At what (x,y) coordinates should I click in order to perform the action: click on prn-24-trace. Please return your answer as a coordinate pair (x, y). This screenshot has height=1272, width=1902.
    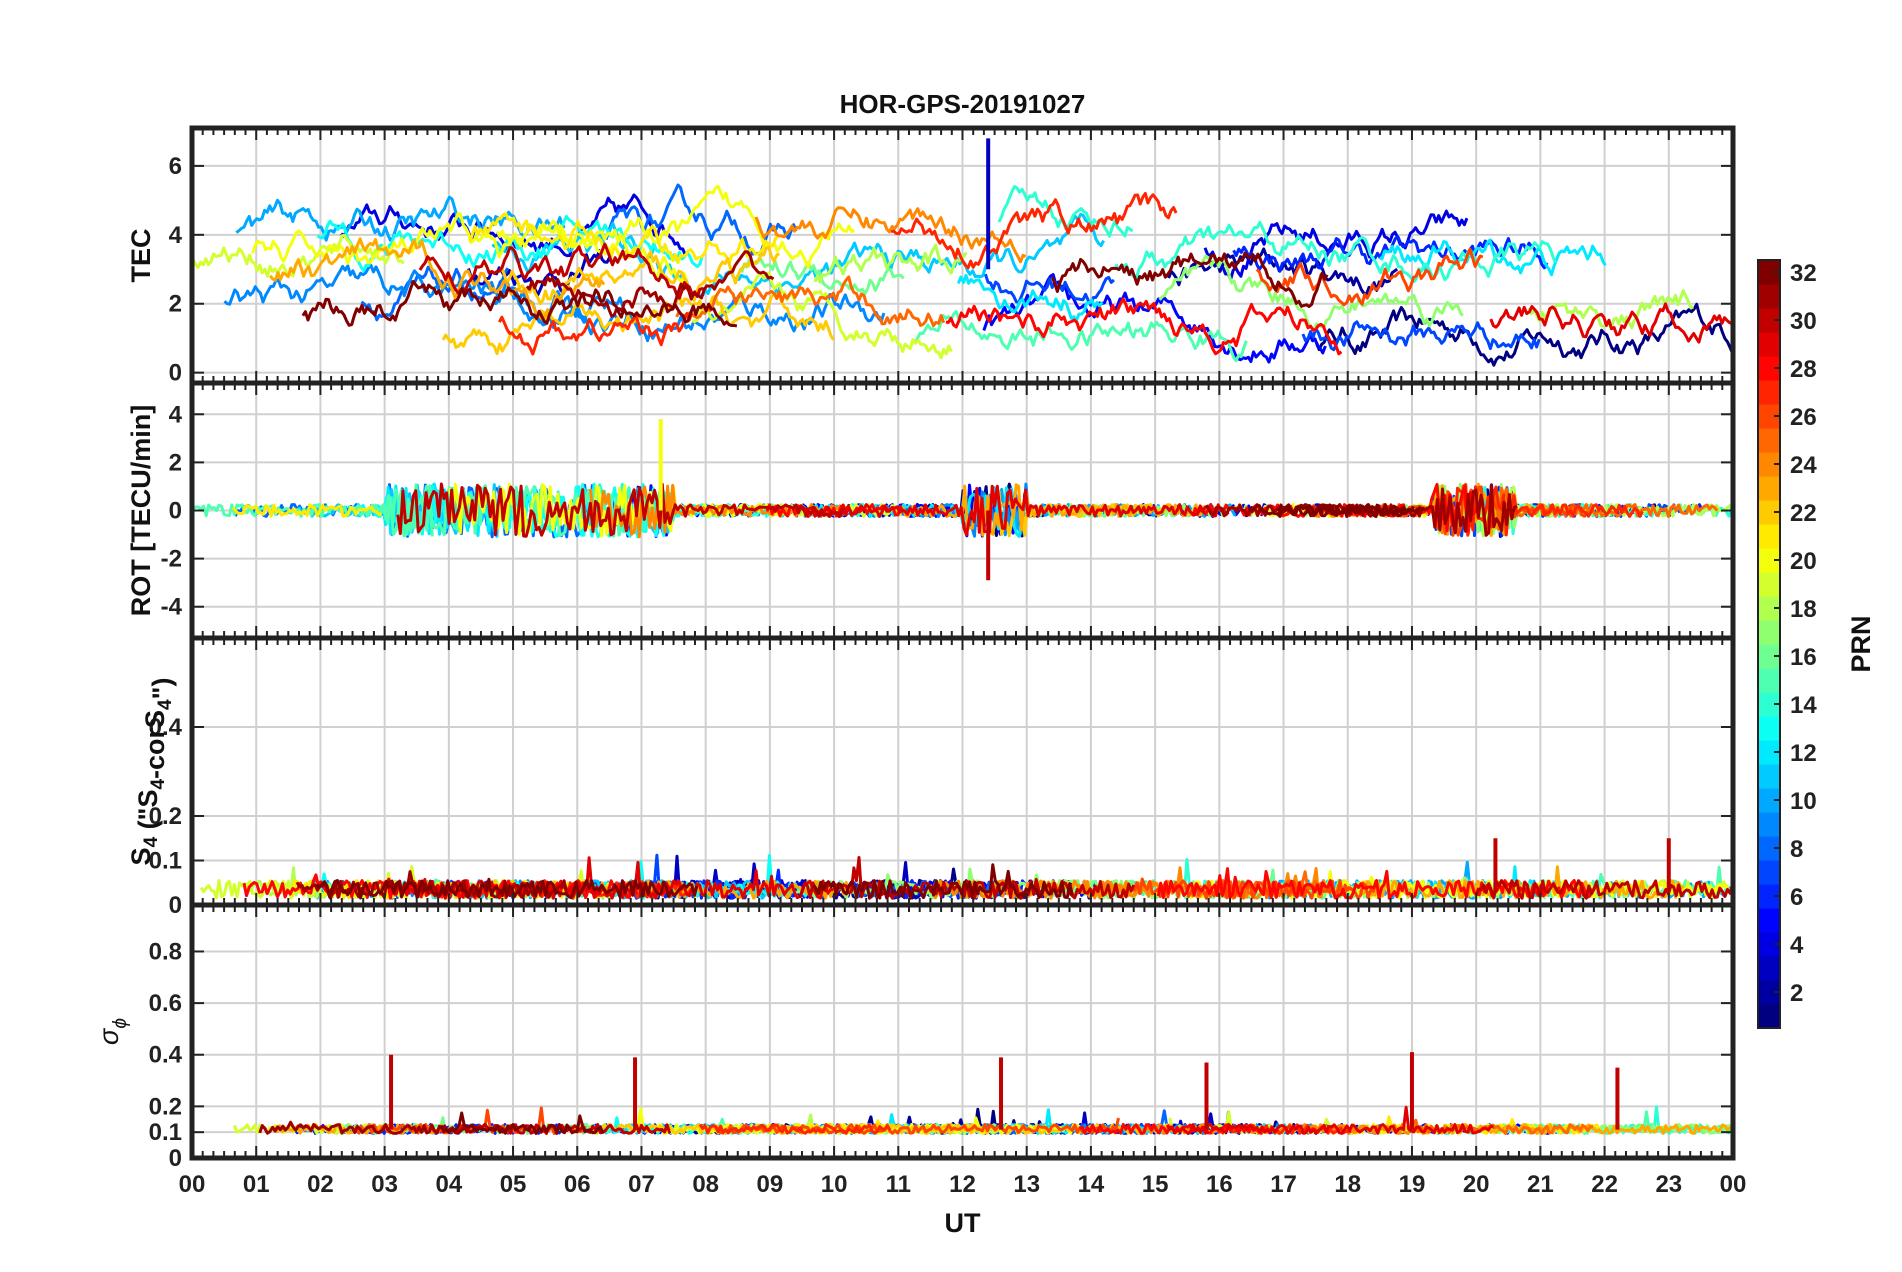
    Looking at the image, I should click on (890, 235).